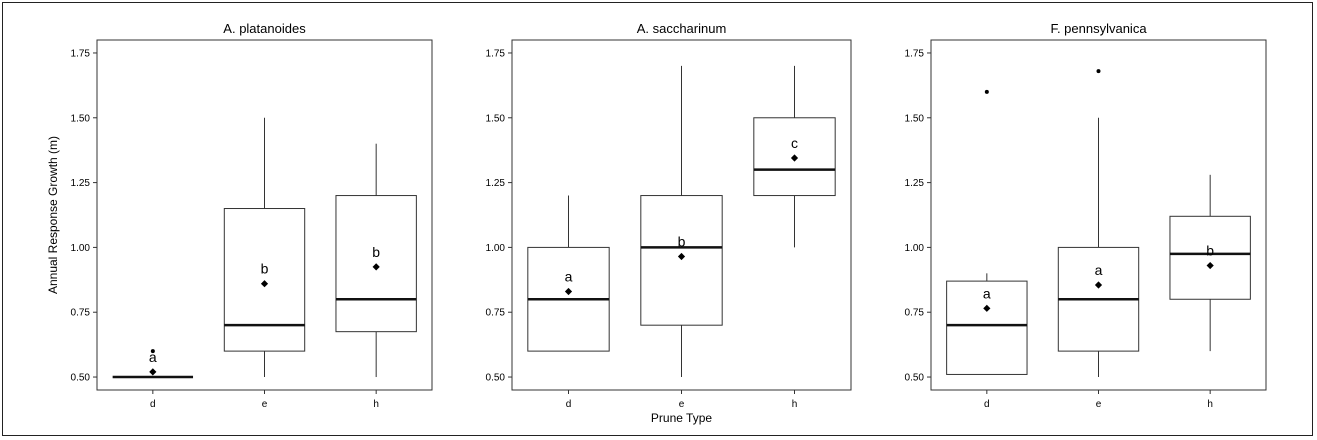 The image size is (1317, 440). Describe the element at coordinates (1098, 223) in the screenshot. I see `box-e: a` at that location.